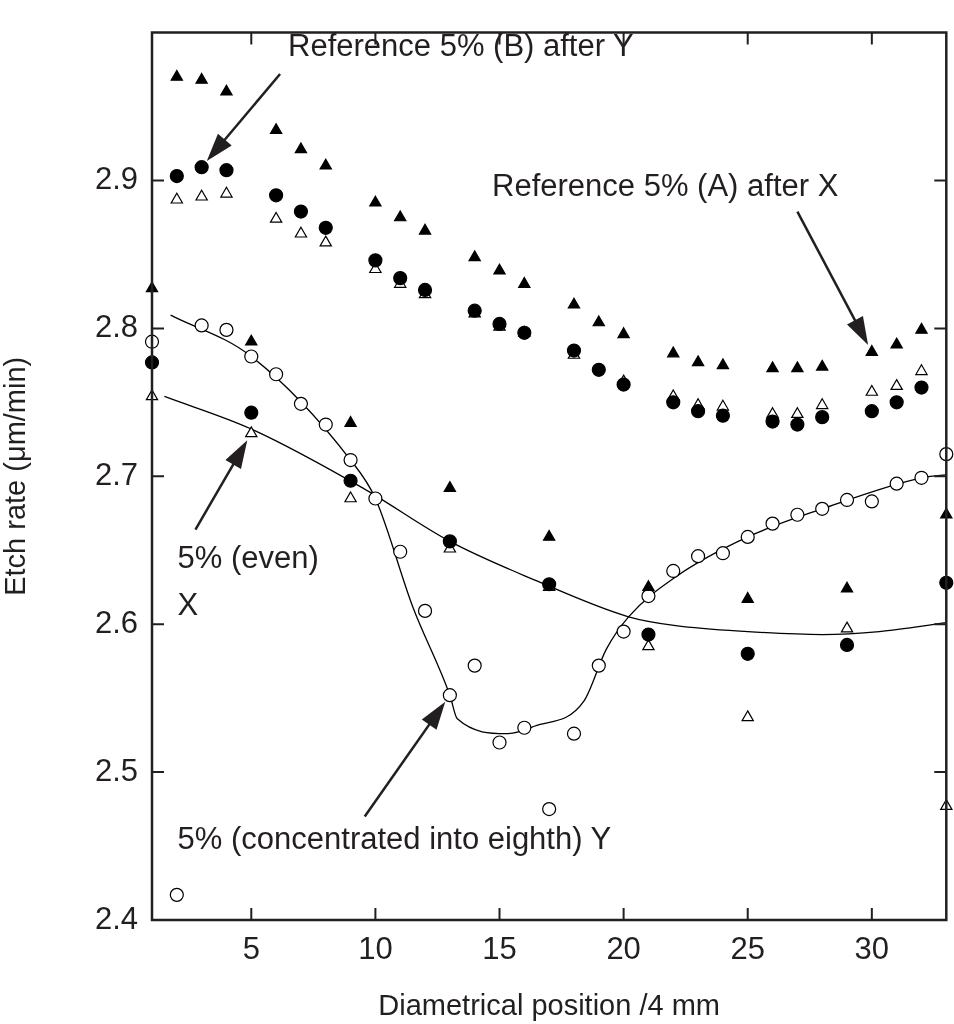 The width and height of the screenshot is (954, 1024). I want to click on y-tick-label: 2.8, so click(116, 326).